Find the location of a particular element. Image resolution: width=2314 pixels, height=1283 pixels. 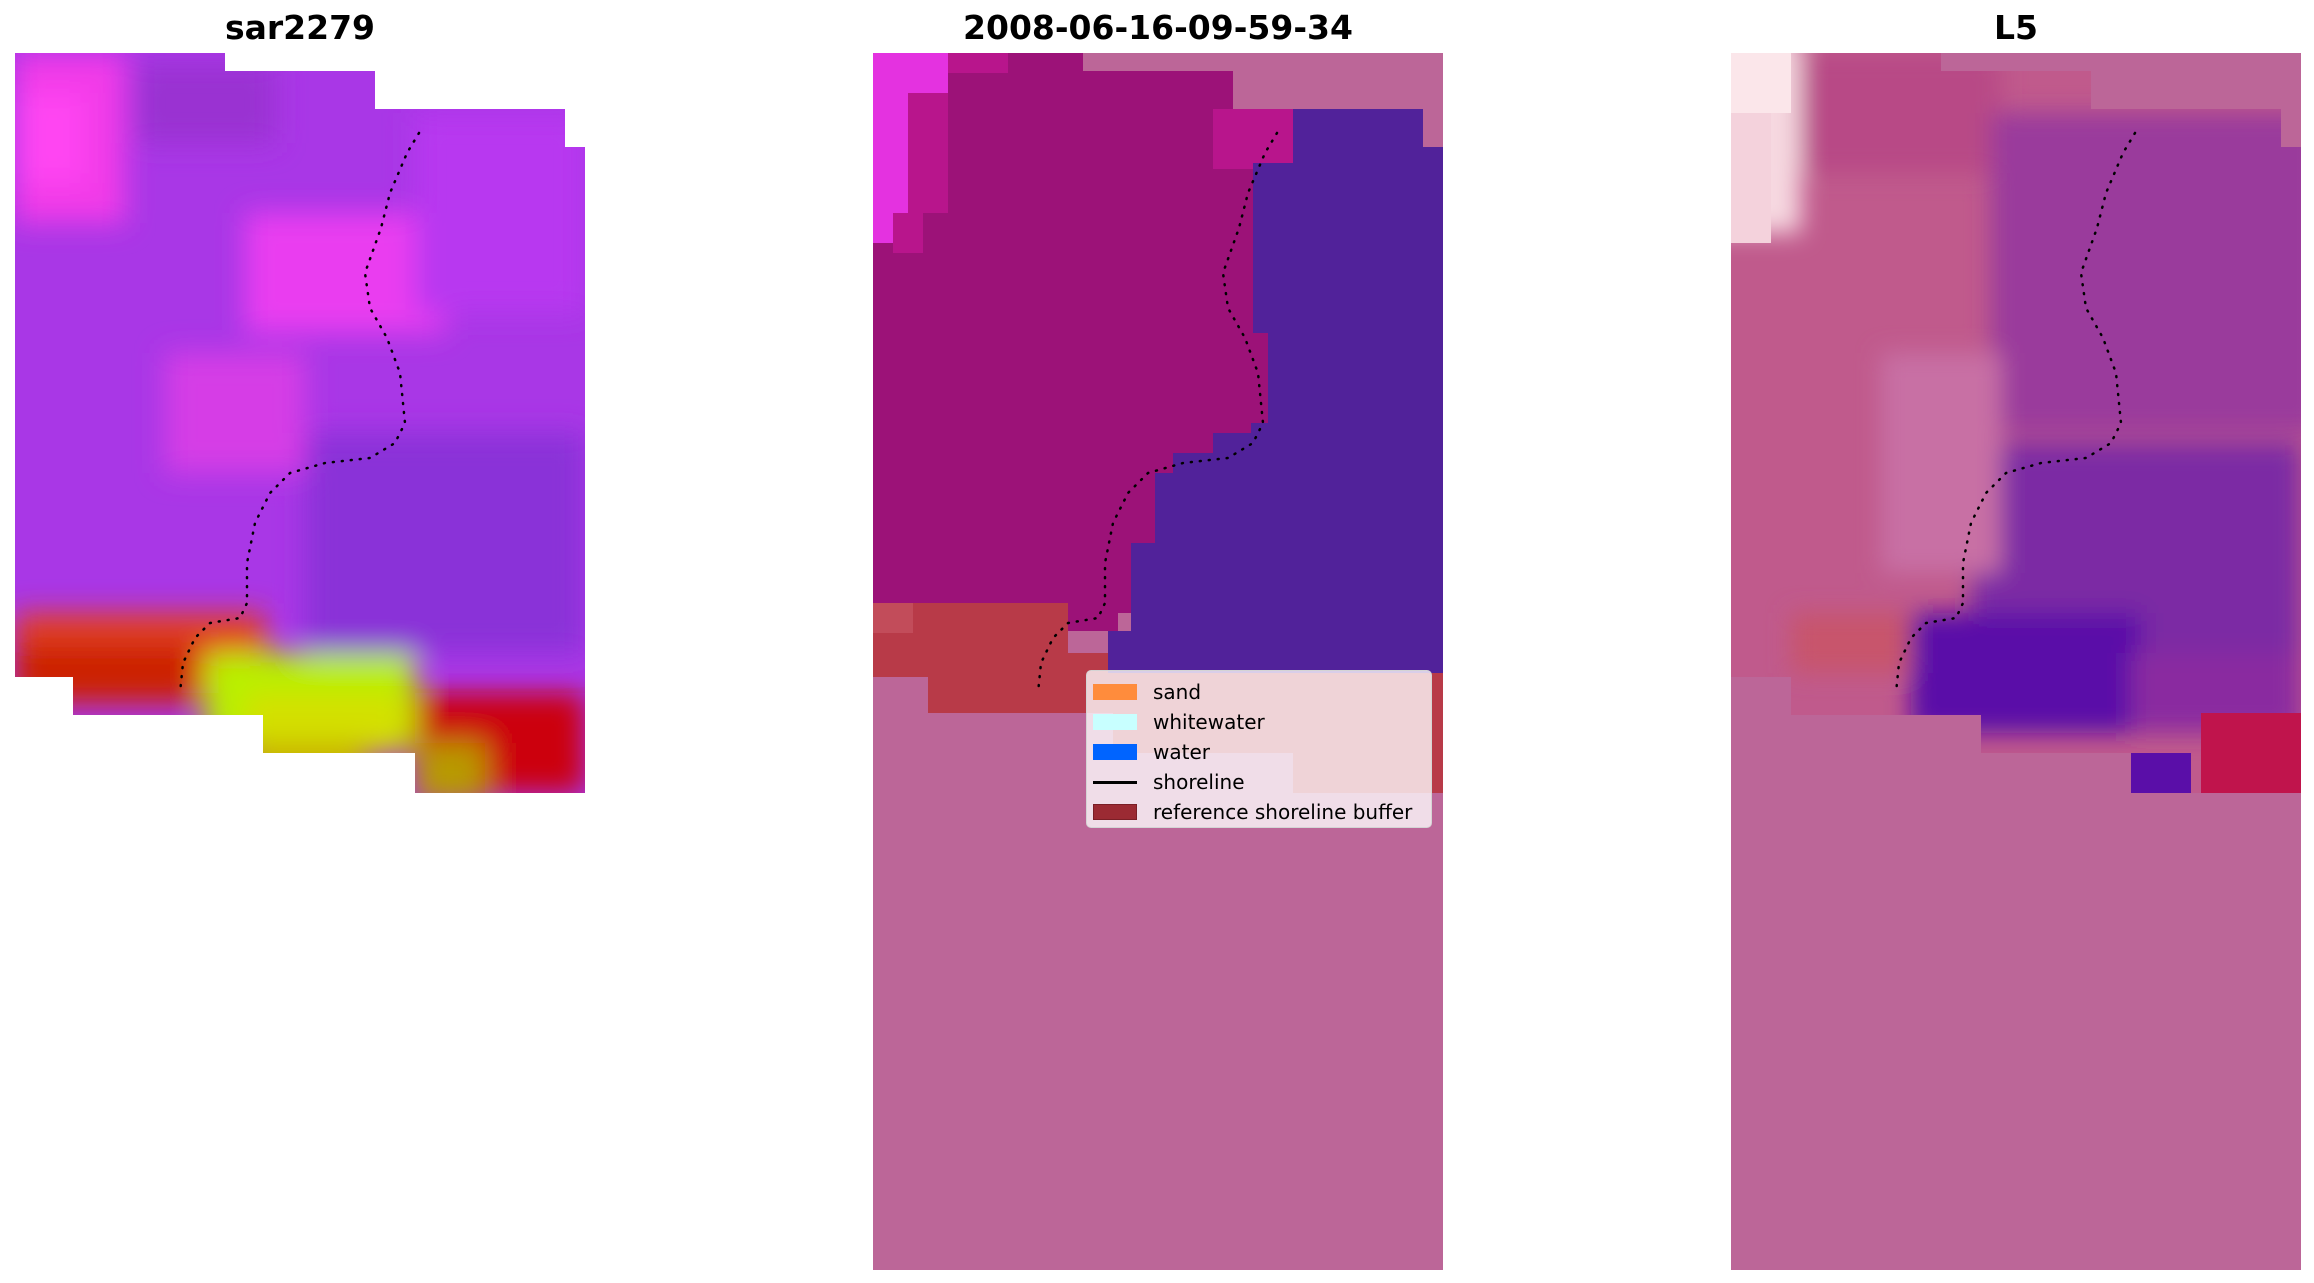

legend-label-shoreline: shoreline is located at coordinates (1199, 782).